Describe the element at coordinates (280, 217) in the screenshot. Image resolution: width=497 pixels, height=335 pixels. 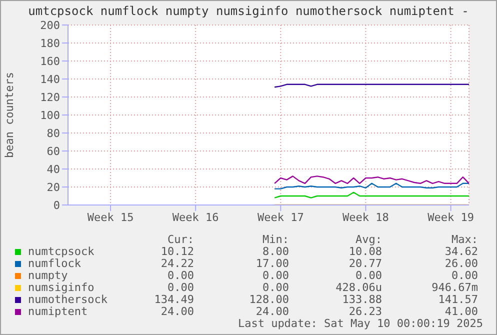
I see `x-tick-label: Week 17` at that location.